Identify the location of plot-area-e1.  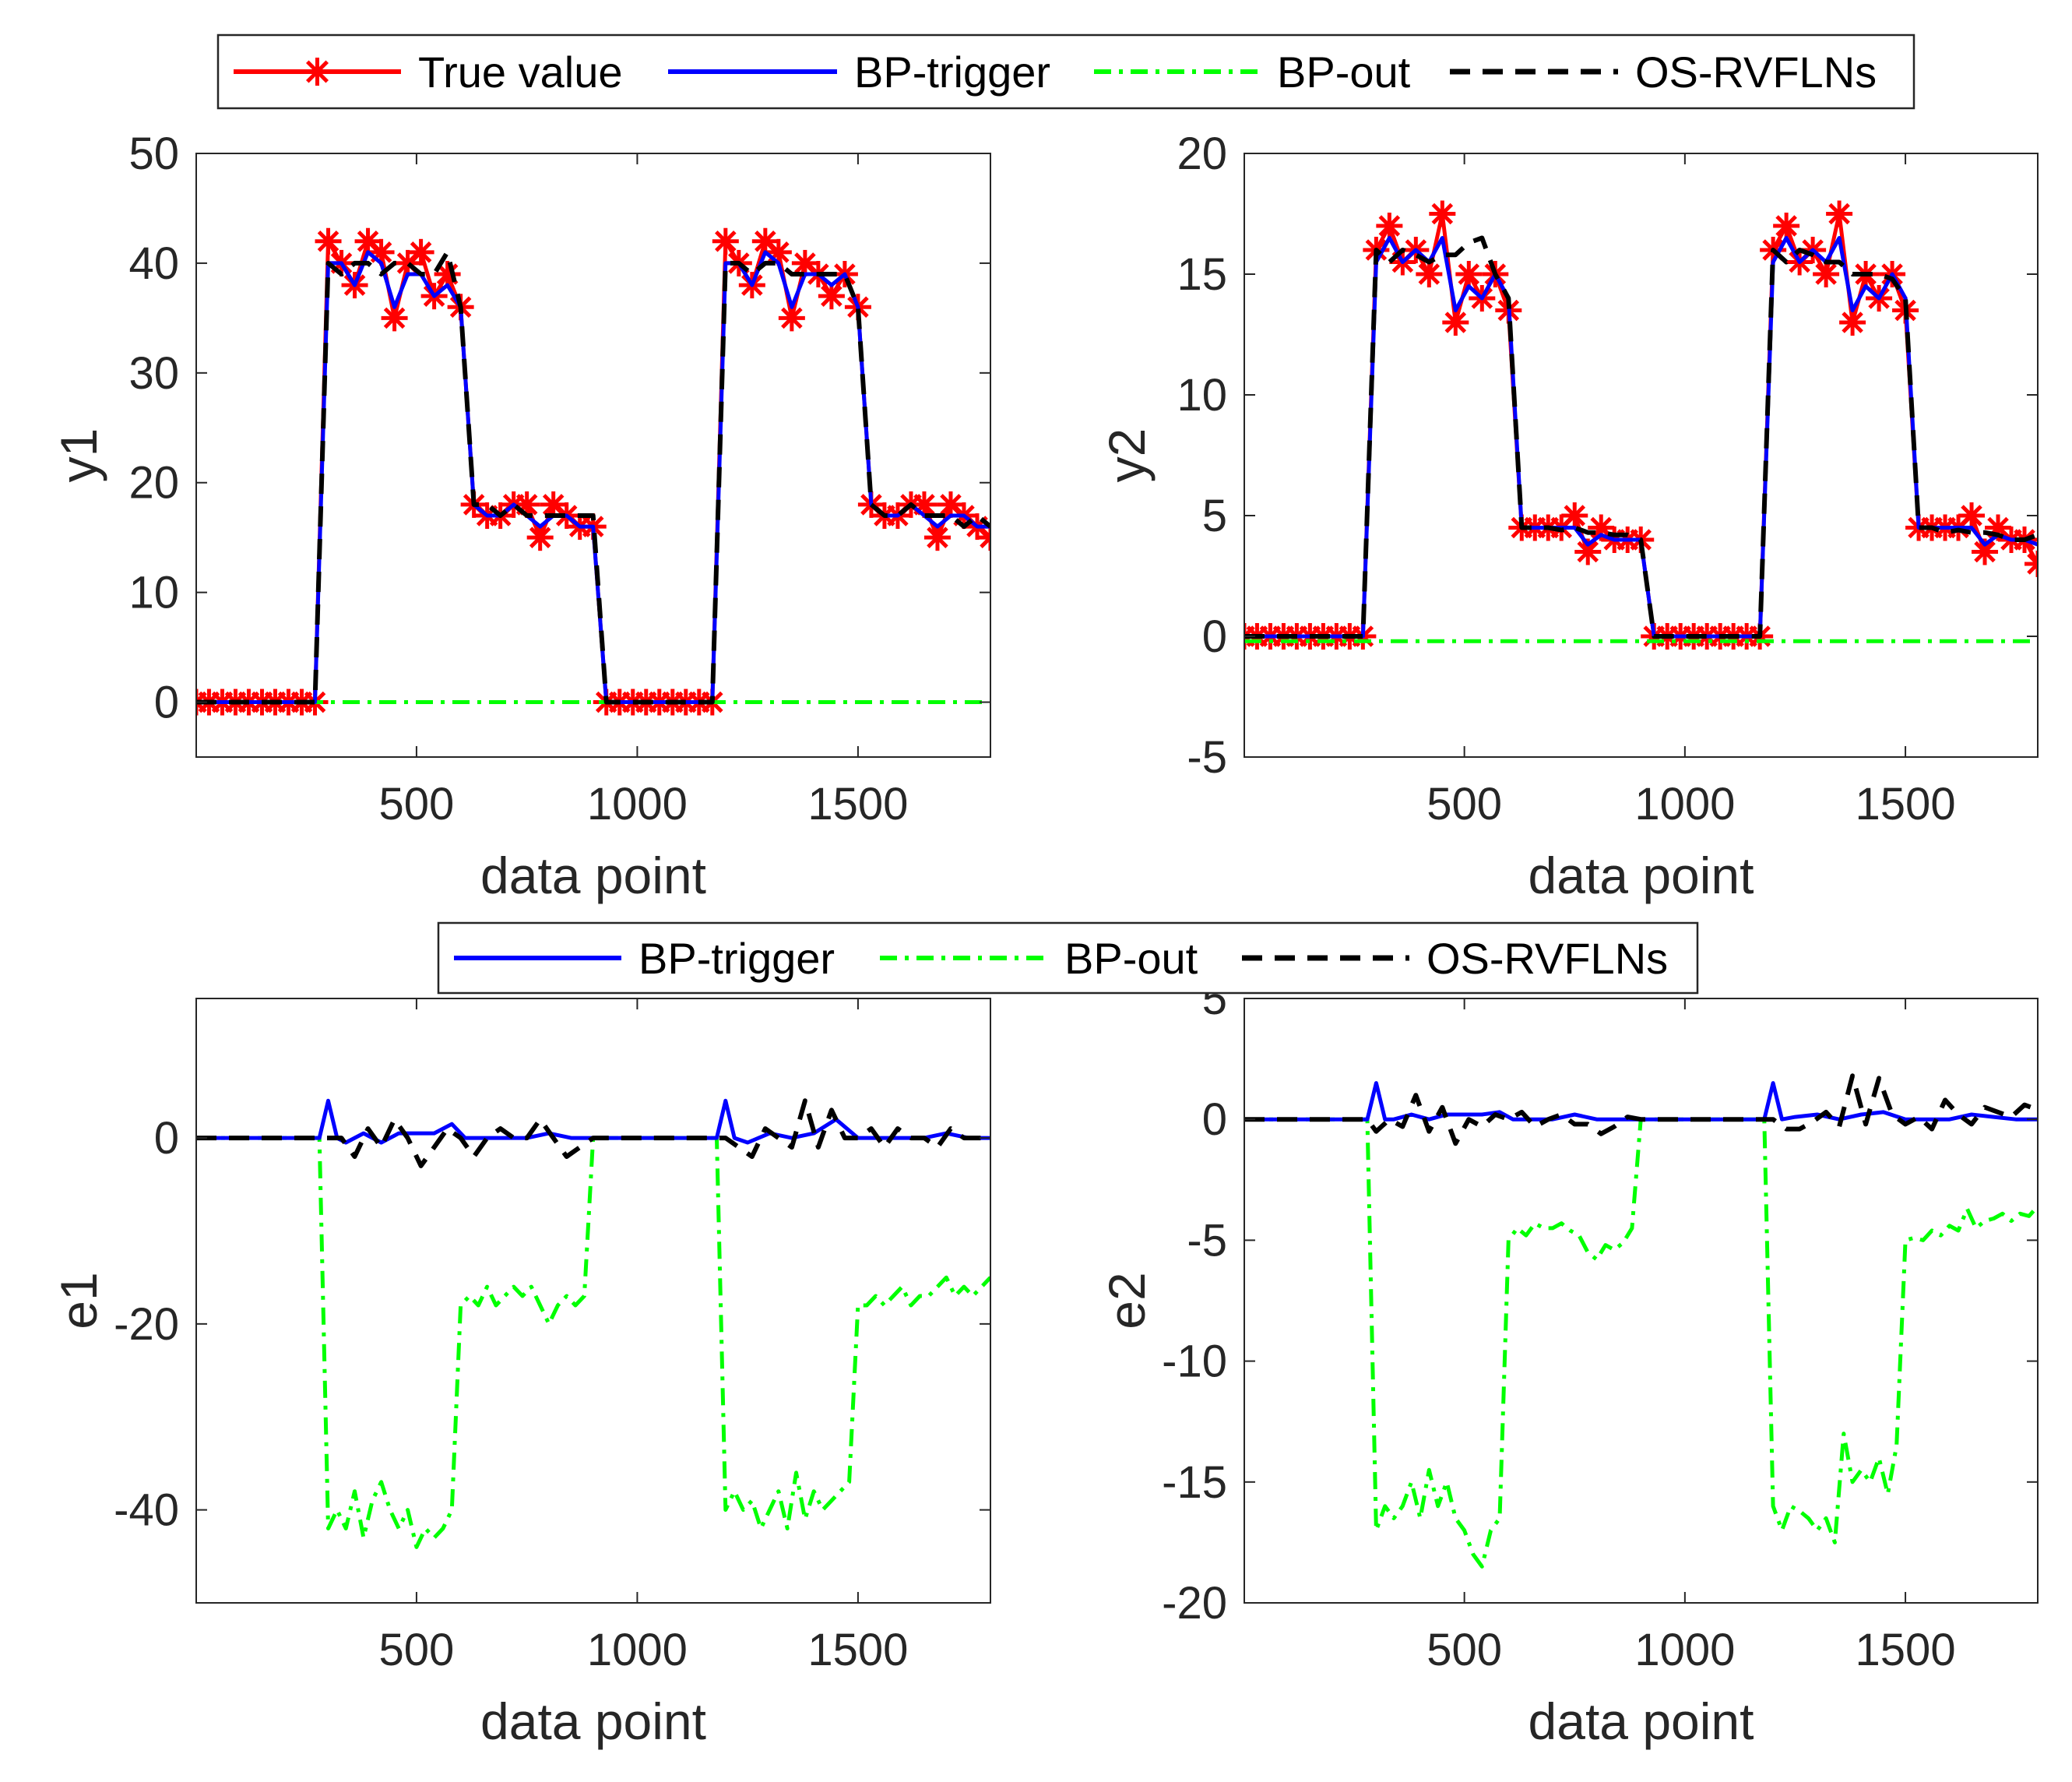
(593, 1323).